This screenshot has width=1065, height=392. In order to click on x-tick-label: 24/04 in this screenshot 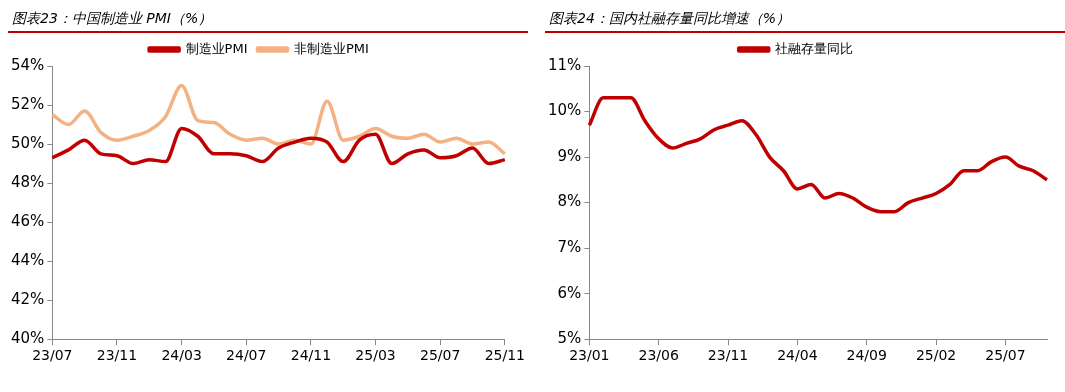, I will do `click(797, 355)`.